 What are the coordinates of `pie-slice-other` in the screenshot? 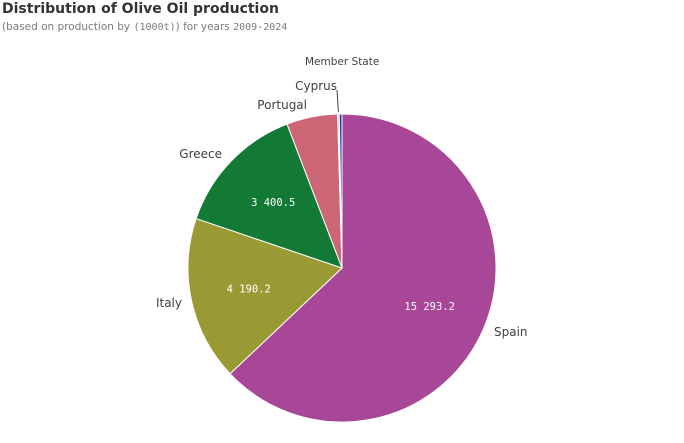 It's located at (340, 191).